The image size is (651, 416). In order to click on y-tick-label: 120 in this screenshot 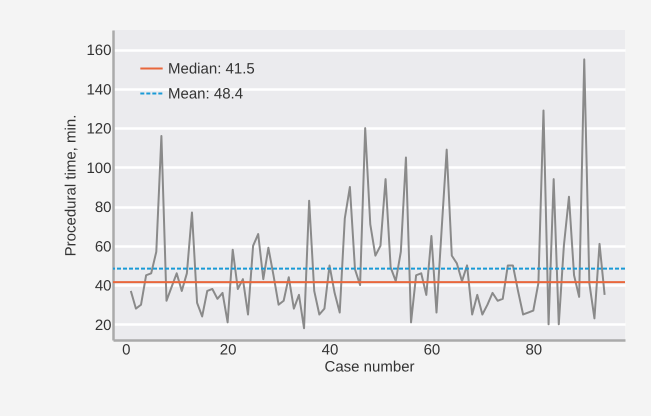, I will do `click(99, 129)`.